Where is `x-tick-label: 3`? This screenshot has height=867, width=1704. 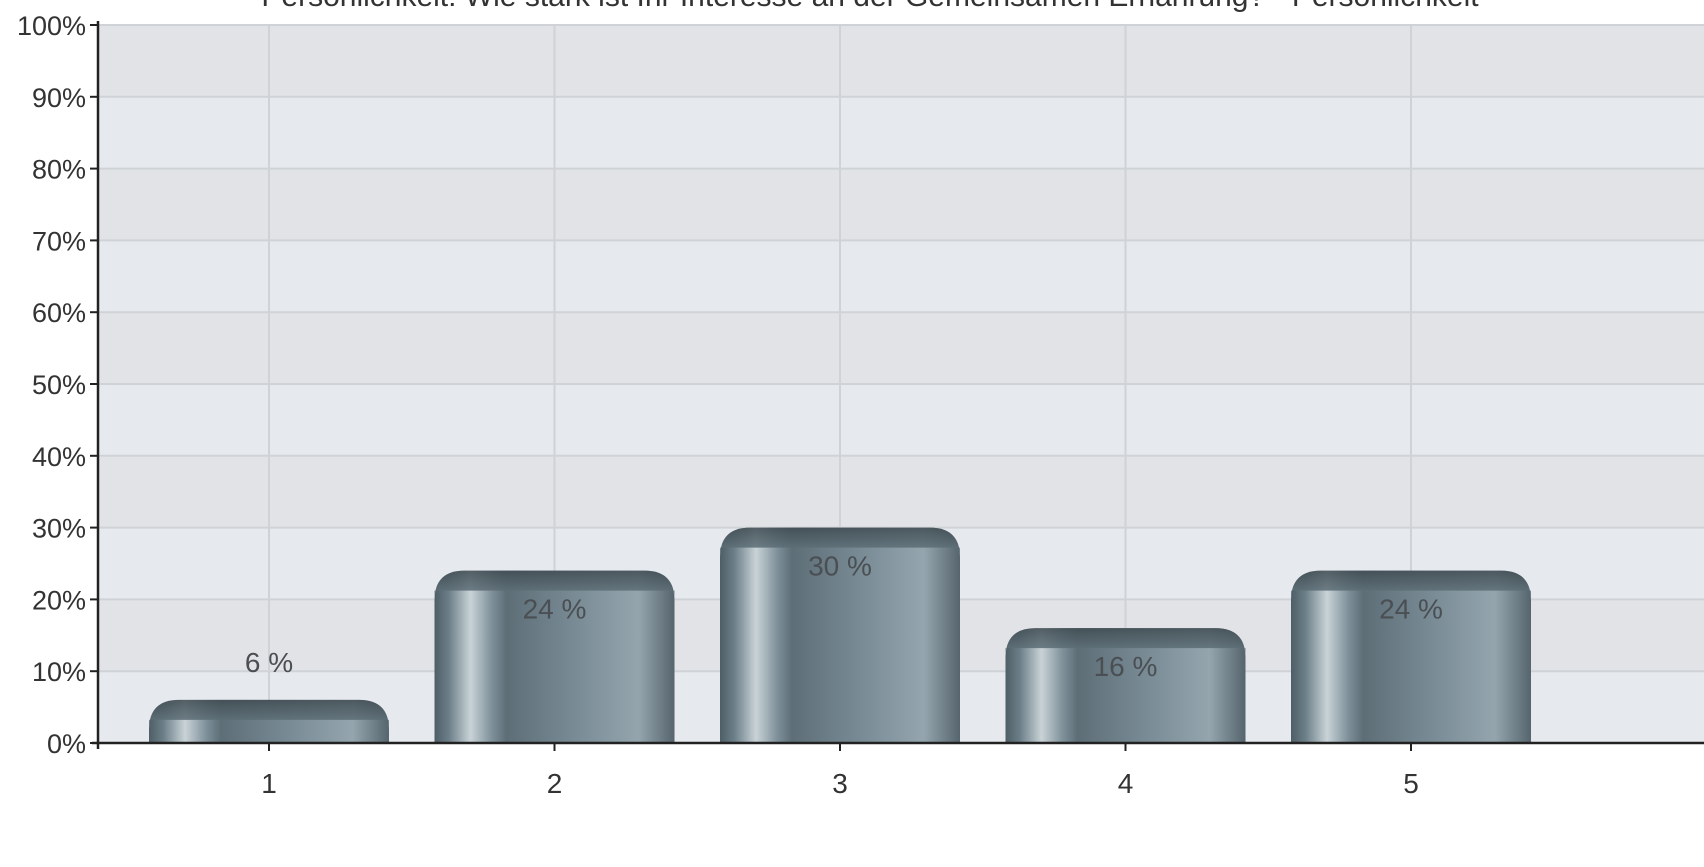 x-tick-label: 3 is located at coordinates (840, 783).